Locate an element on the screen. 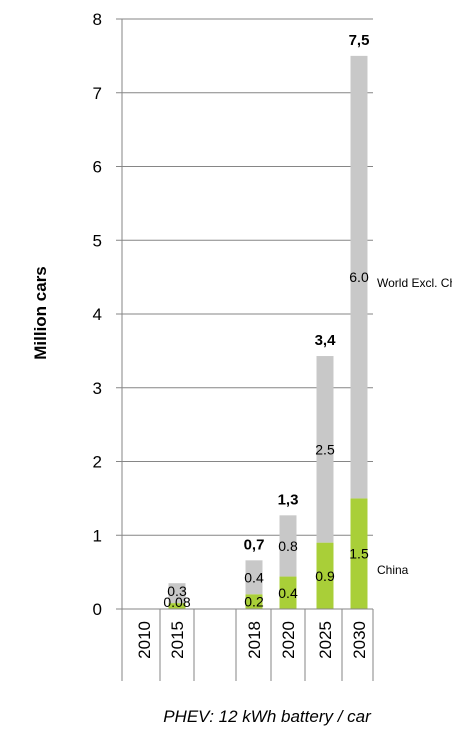 This screenshot has height=730, width=452. series-label-world: World Excl. China is located at coordinates (414, 283).